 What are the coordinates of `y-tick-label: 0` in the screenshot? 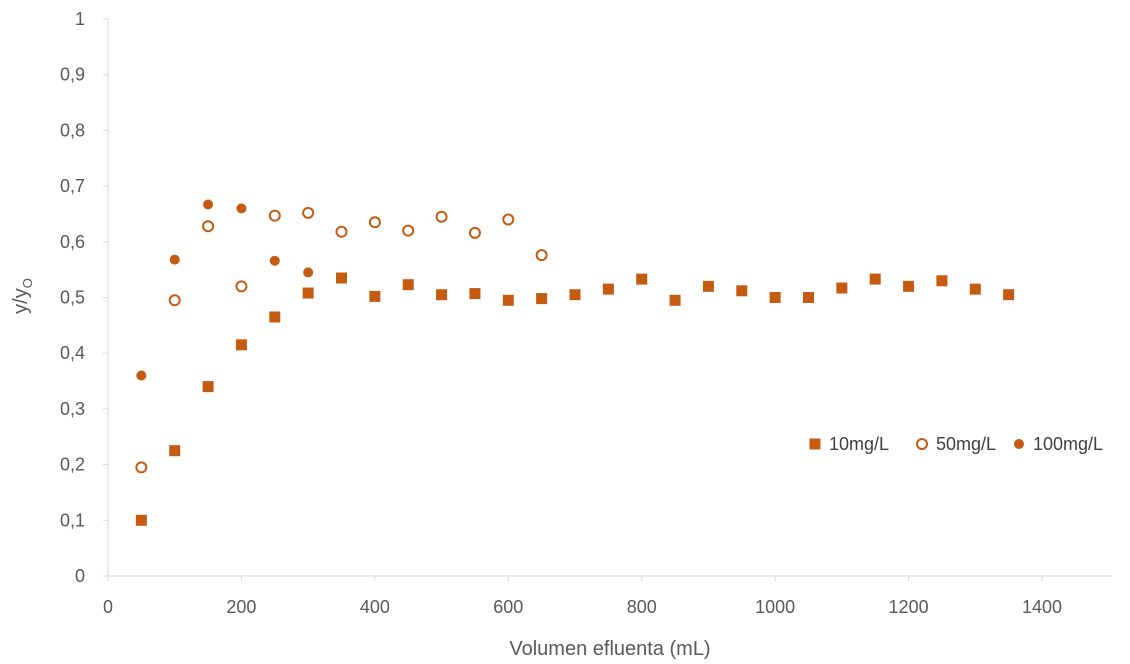 It's located at (80, 576).